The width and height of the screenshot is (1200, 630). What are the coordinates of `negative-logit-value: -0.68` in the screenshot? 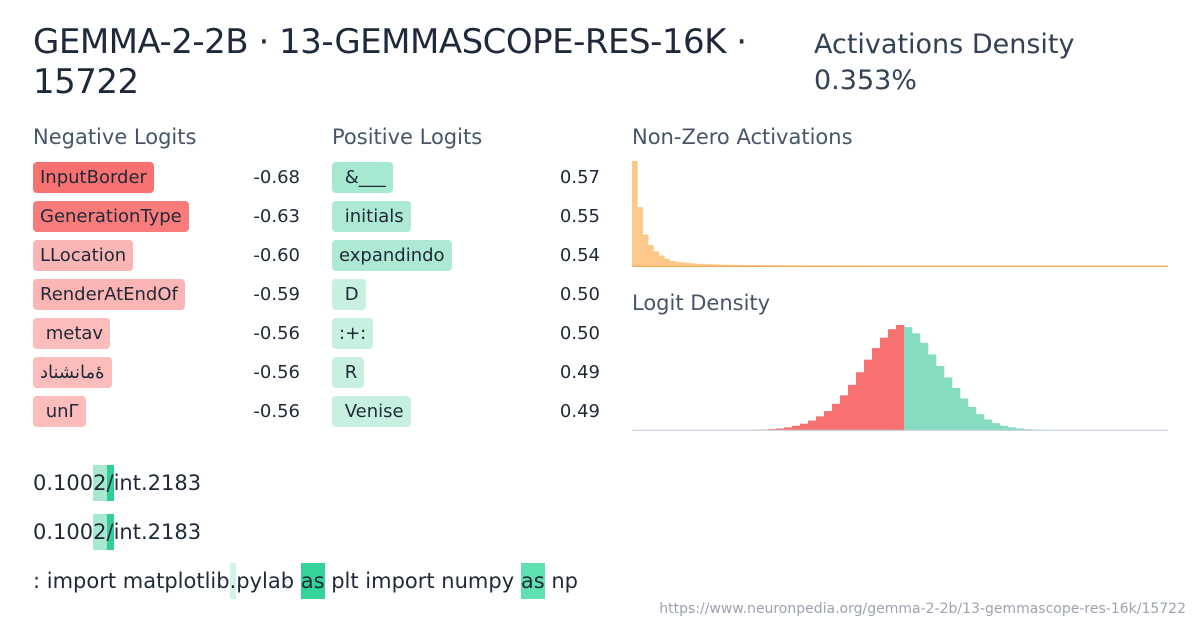 It's located at (276, 177).